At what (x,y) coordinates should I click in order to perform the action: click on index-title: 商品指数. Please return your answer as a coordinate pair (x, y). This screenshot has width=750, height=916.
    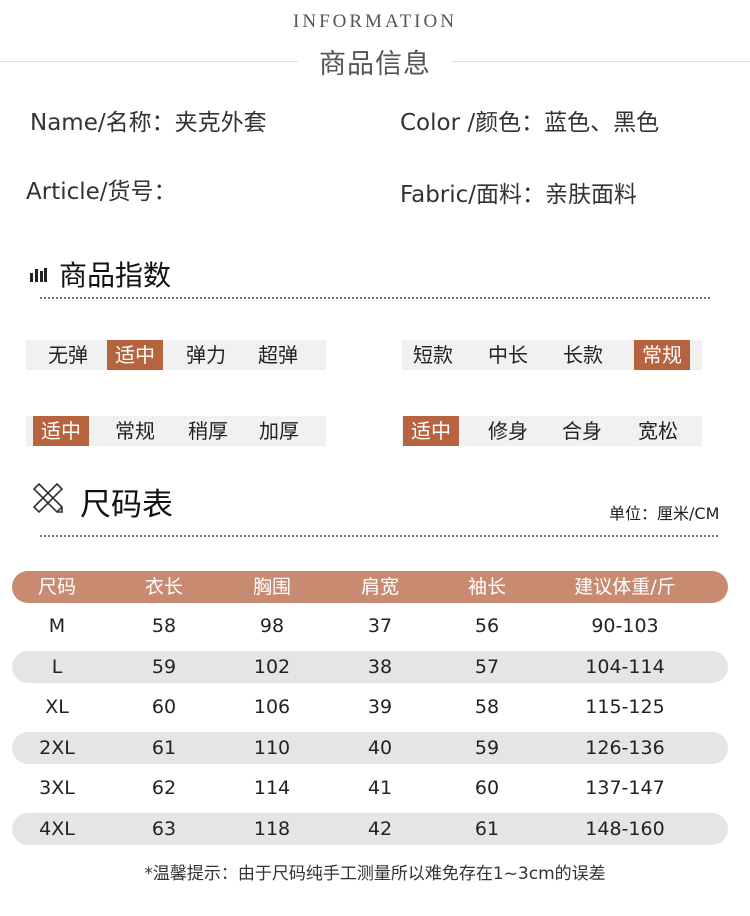
    Looking at the image, I should click on (115, 275).